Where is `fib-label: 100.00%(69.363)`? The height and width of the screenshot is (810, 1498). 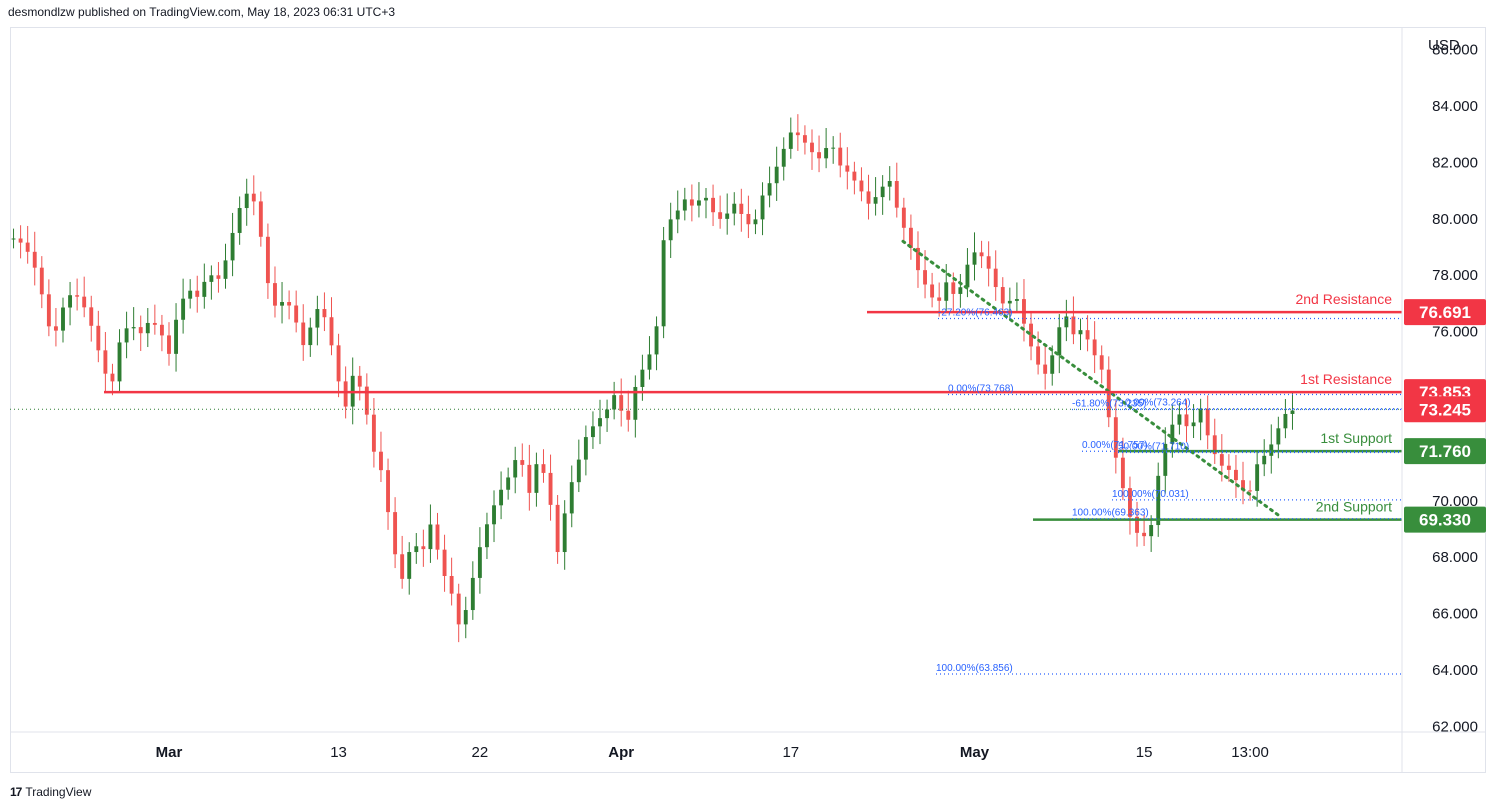
fib-label: 100.00%(69.363) is located at coordinates (1110, 513).